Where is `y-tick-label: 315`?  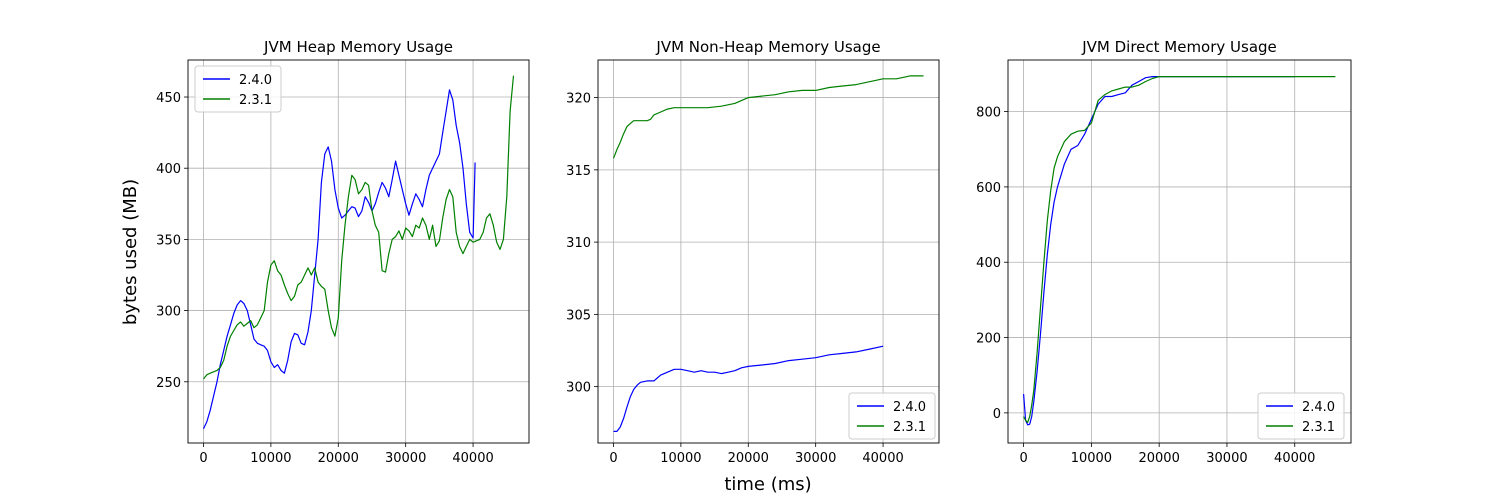
y-tick-label: 315 is located at coordinates (578, 171).